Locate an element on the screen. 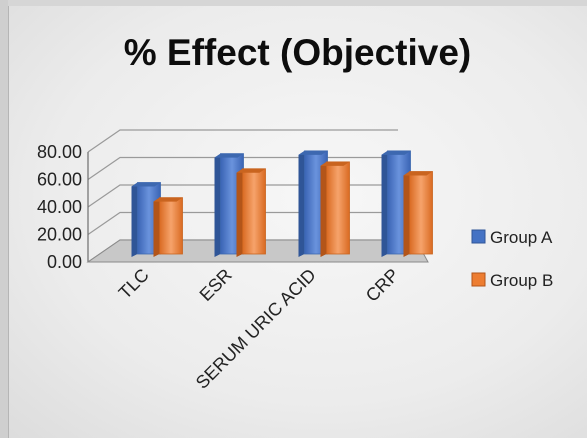 The width and height of the screenshot is (587, 438). x-category-label: TLC is located at coordinates (134, 284).